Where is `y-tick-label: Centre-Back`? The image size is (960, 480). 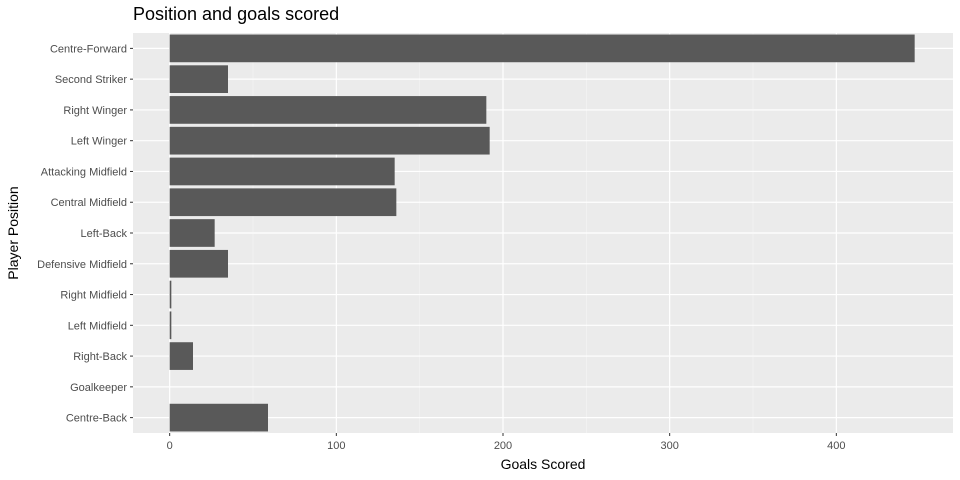
y-tick-label: Centre-Back is located at coordinates (97, 419).